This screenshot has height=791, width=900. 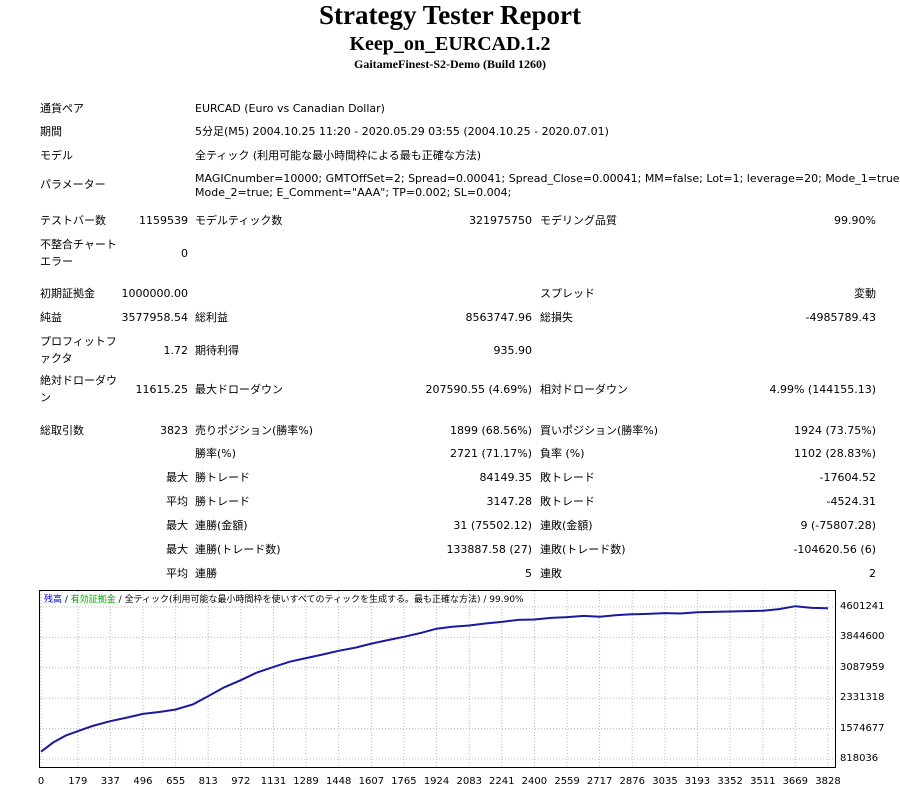 I want to click on x-tick-label: 3669, so click(x=795, y=781).